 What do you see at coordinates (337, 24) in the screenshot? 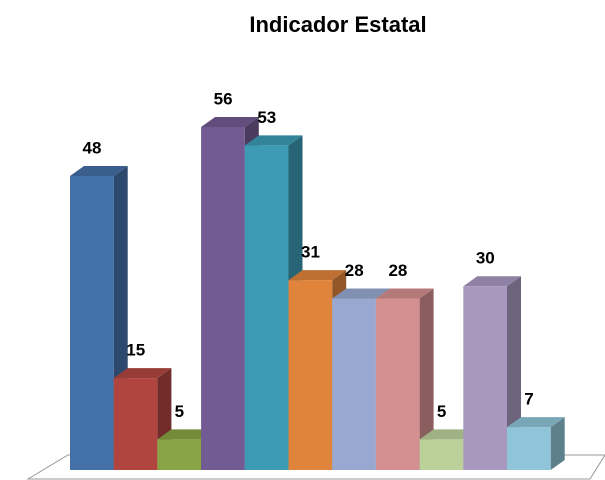
I see `chart-title: Indicador Estatal` at bounding box center [337, 24].